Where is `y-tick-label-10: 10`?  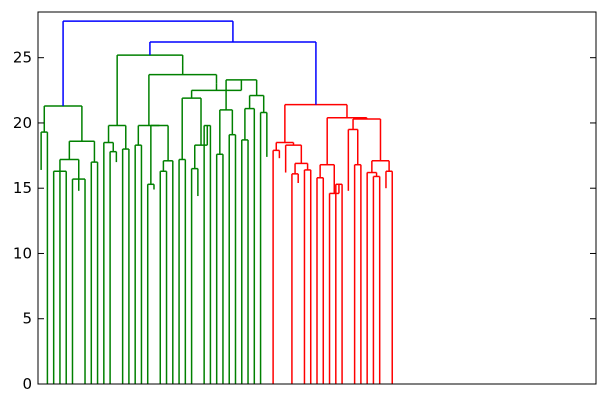
y-tick-label-10: 10 is located at coordinates (22, 253).